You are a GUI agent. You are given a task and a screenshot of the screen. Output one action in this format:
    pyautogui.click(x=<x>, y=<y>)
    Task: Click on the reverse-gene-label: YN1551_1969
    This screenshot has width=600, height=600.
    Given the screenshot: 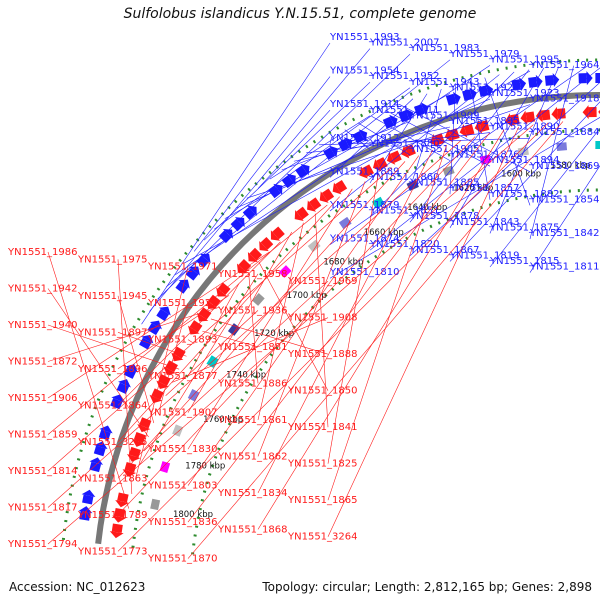 What is the action you would take?
    pyautogui.click(x=322, y=281)
    